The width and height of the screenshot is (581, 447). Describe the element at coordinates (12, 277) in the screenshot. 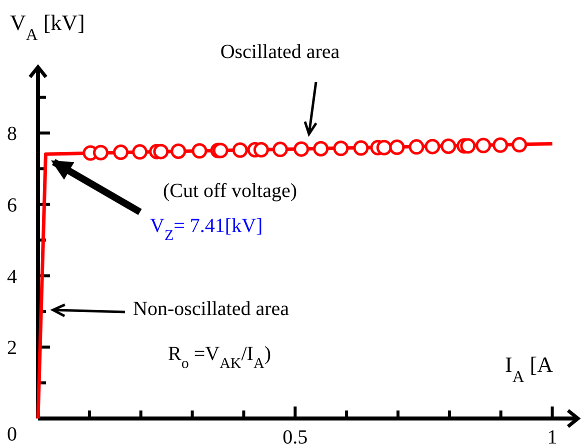

I see `y-tick-label: 4` at that location.